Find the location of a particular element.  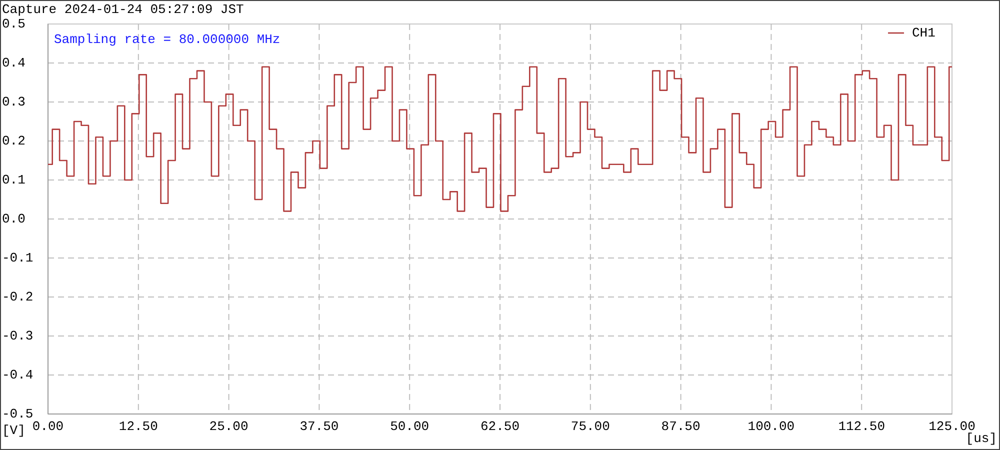

y-tick-label: 0.2 is located at coordinates (14, 140).